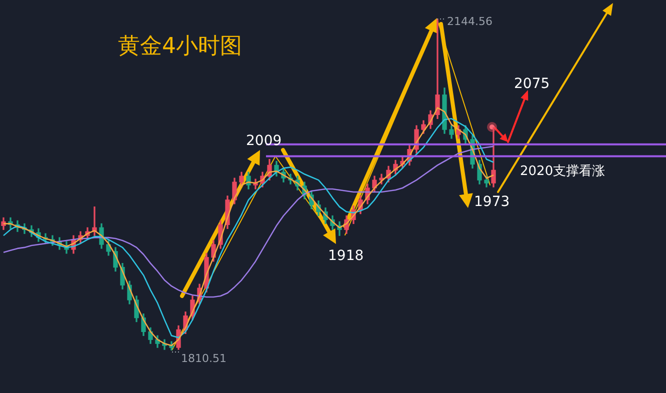  What do you see at coordinates (264, 141) in the screenshot?
I see `annotation: 2009` at bounding box center [264, 141].